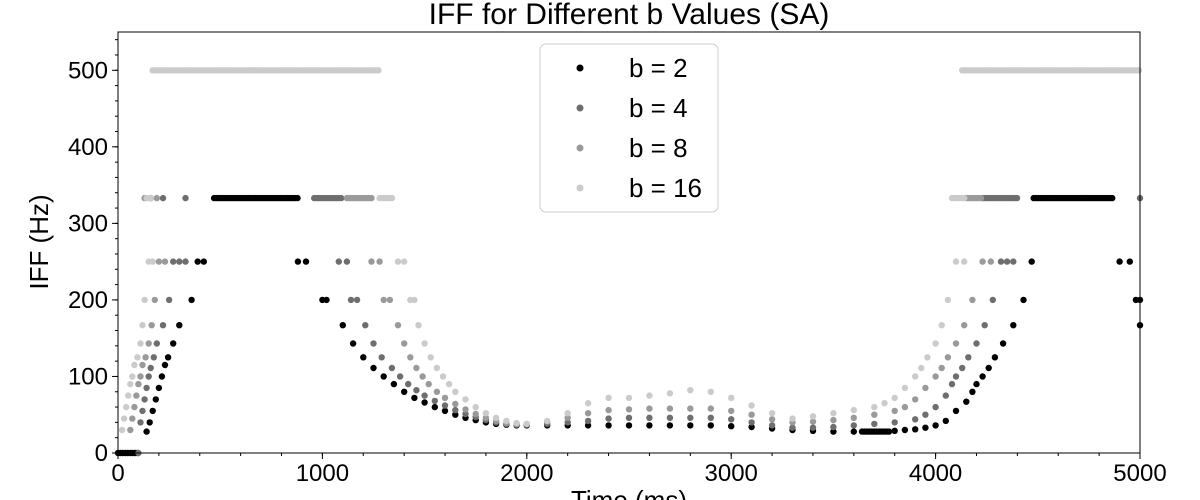 Image resolution: width=1200 pixels, height=500 pixels. Describe the element at coordinates (629, 128) in the screenshot. I see `legend-box` at that location.